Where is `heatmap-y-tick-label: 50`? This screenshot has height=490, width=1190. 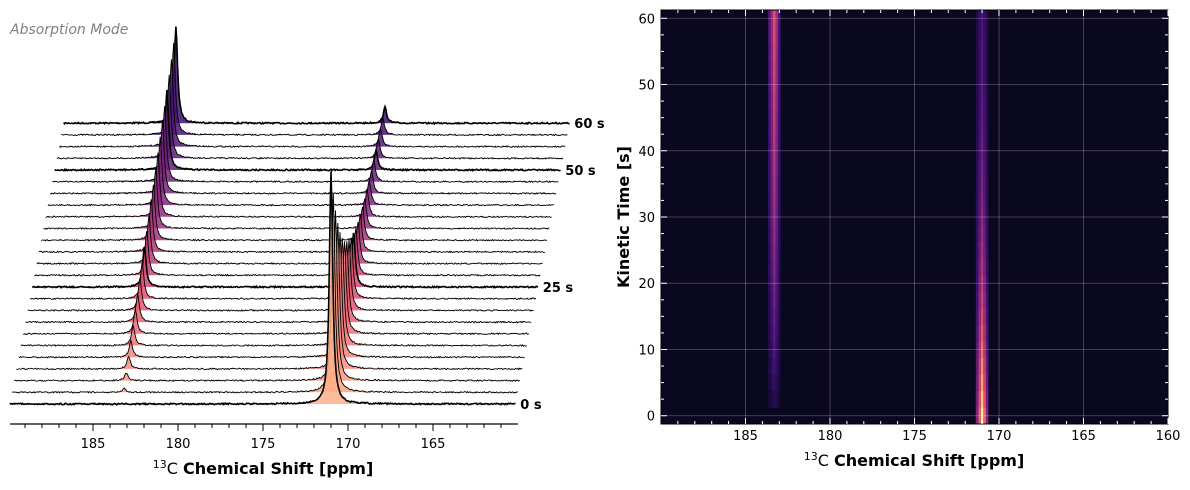 heatmap-y-tick-label: 50 is located at coordinates (646, 86).